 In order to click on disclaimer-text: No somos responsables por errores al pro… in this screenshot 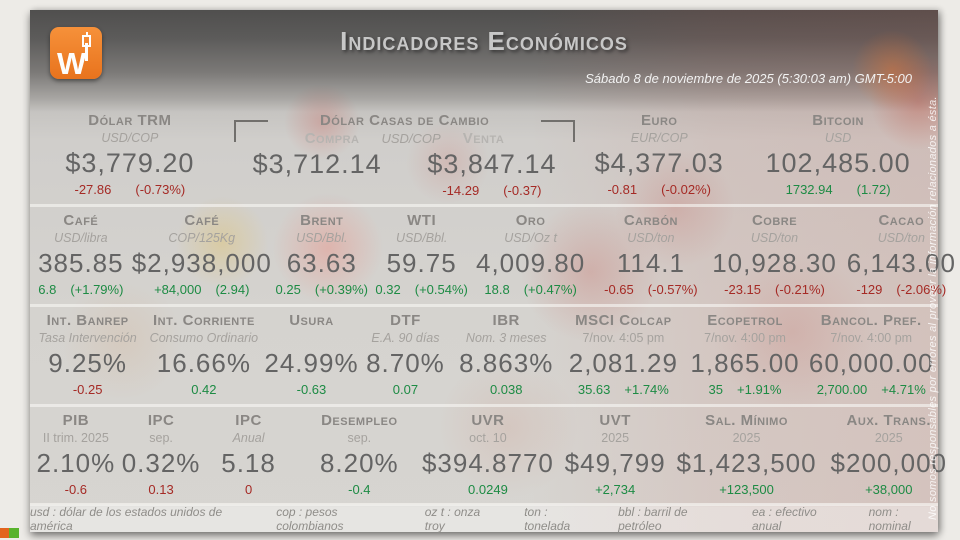, I will do `click(933, 308)`.